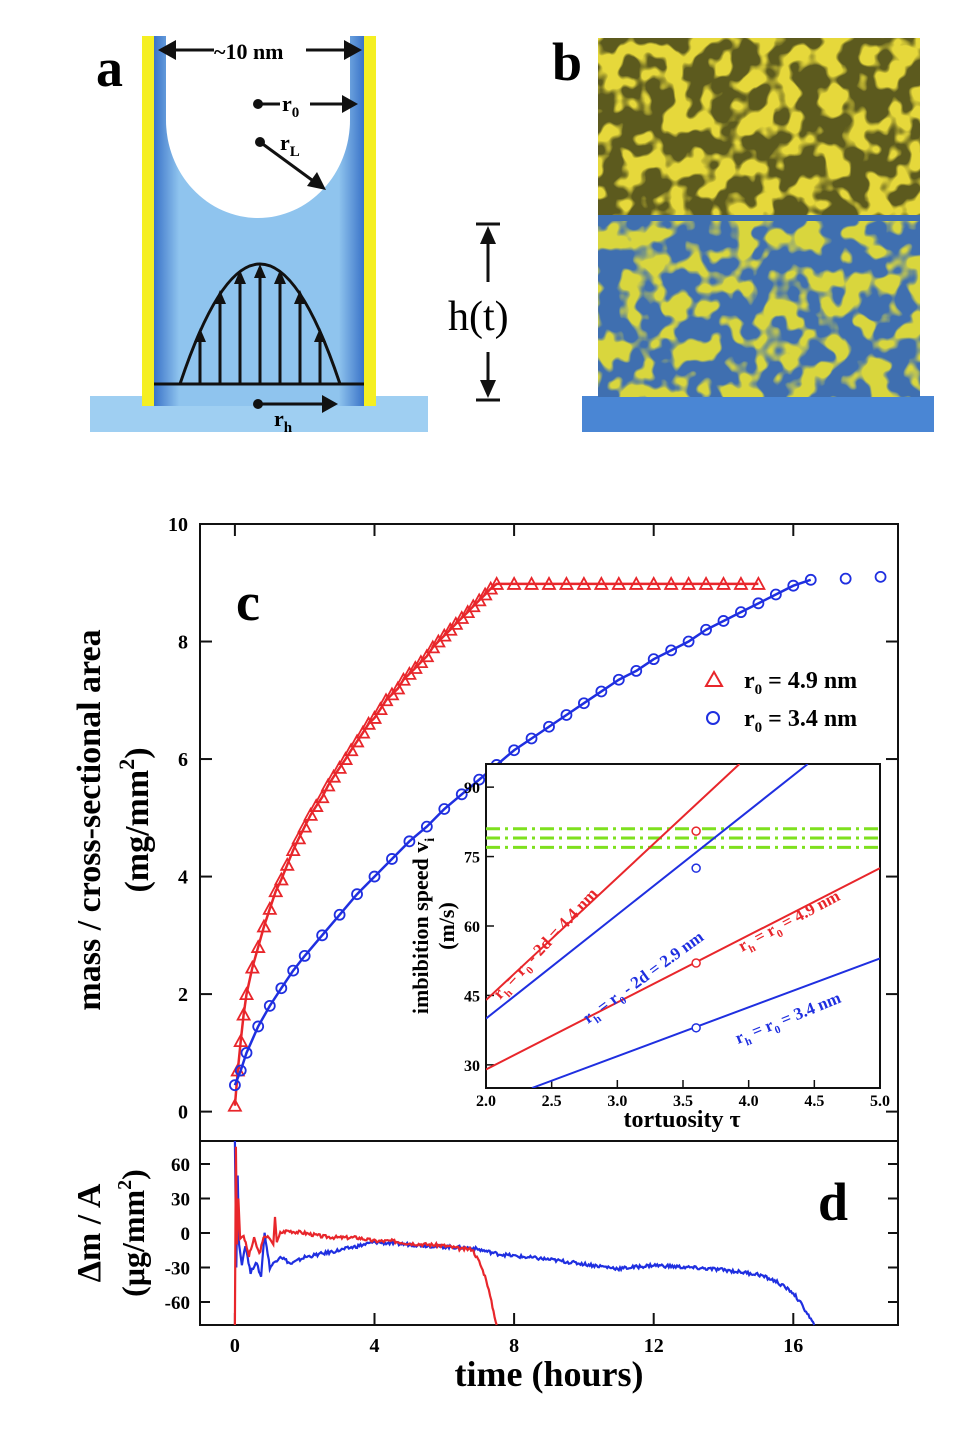 The height and width of the screenshot is (1441, 958). Describe the element at coordinates (549, 1374) in the screenshot. I see `panel-d-xlabel: time (hours)` at that location.